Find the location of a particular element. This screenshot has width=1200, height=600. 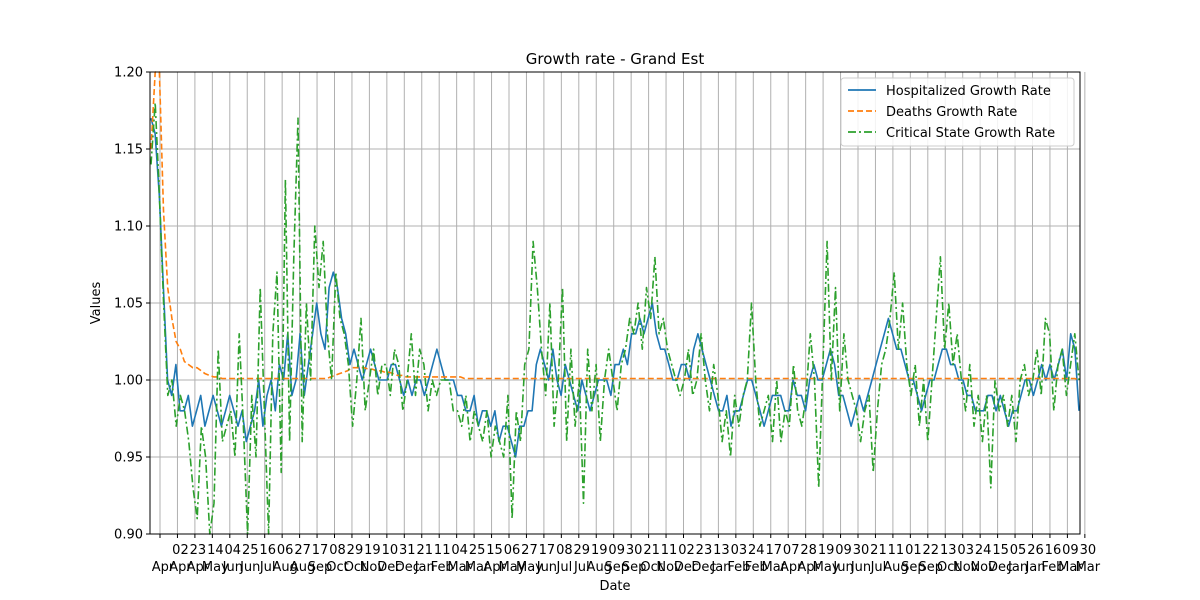

legend-label: Hospitalized Growth Rate is located at coordinates (968, 91).